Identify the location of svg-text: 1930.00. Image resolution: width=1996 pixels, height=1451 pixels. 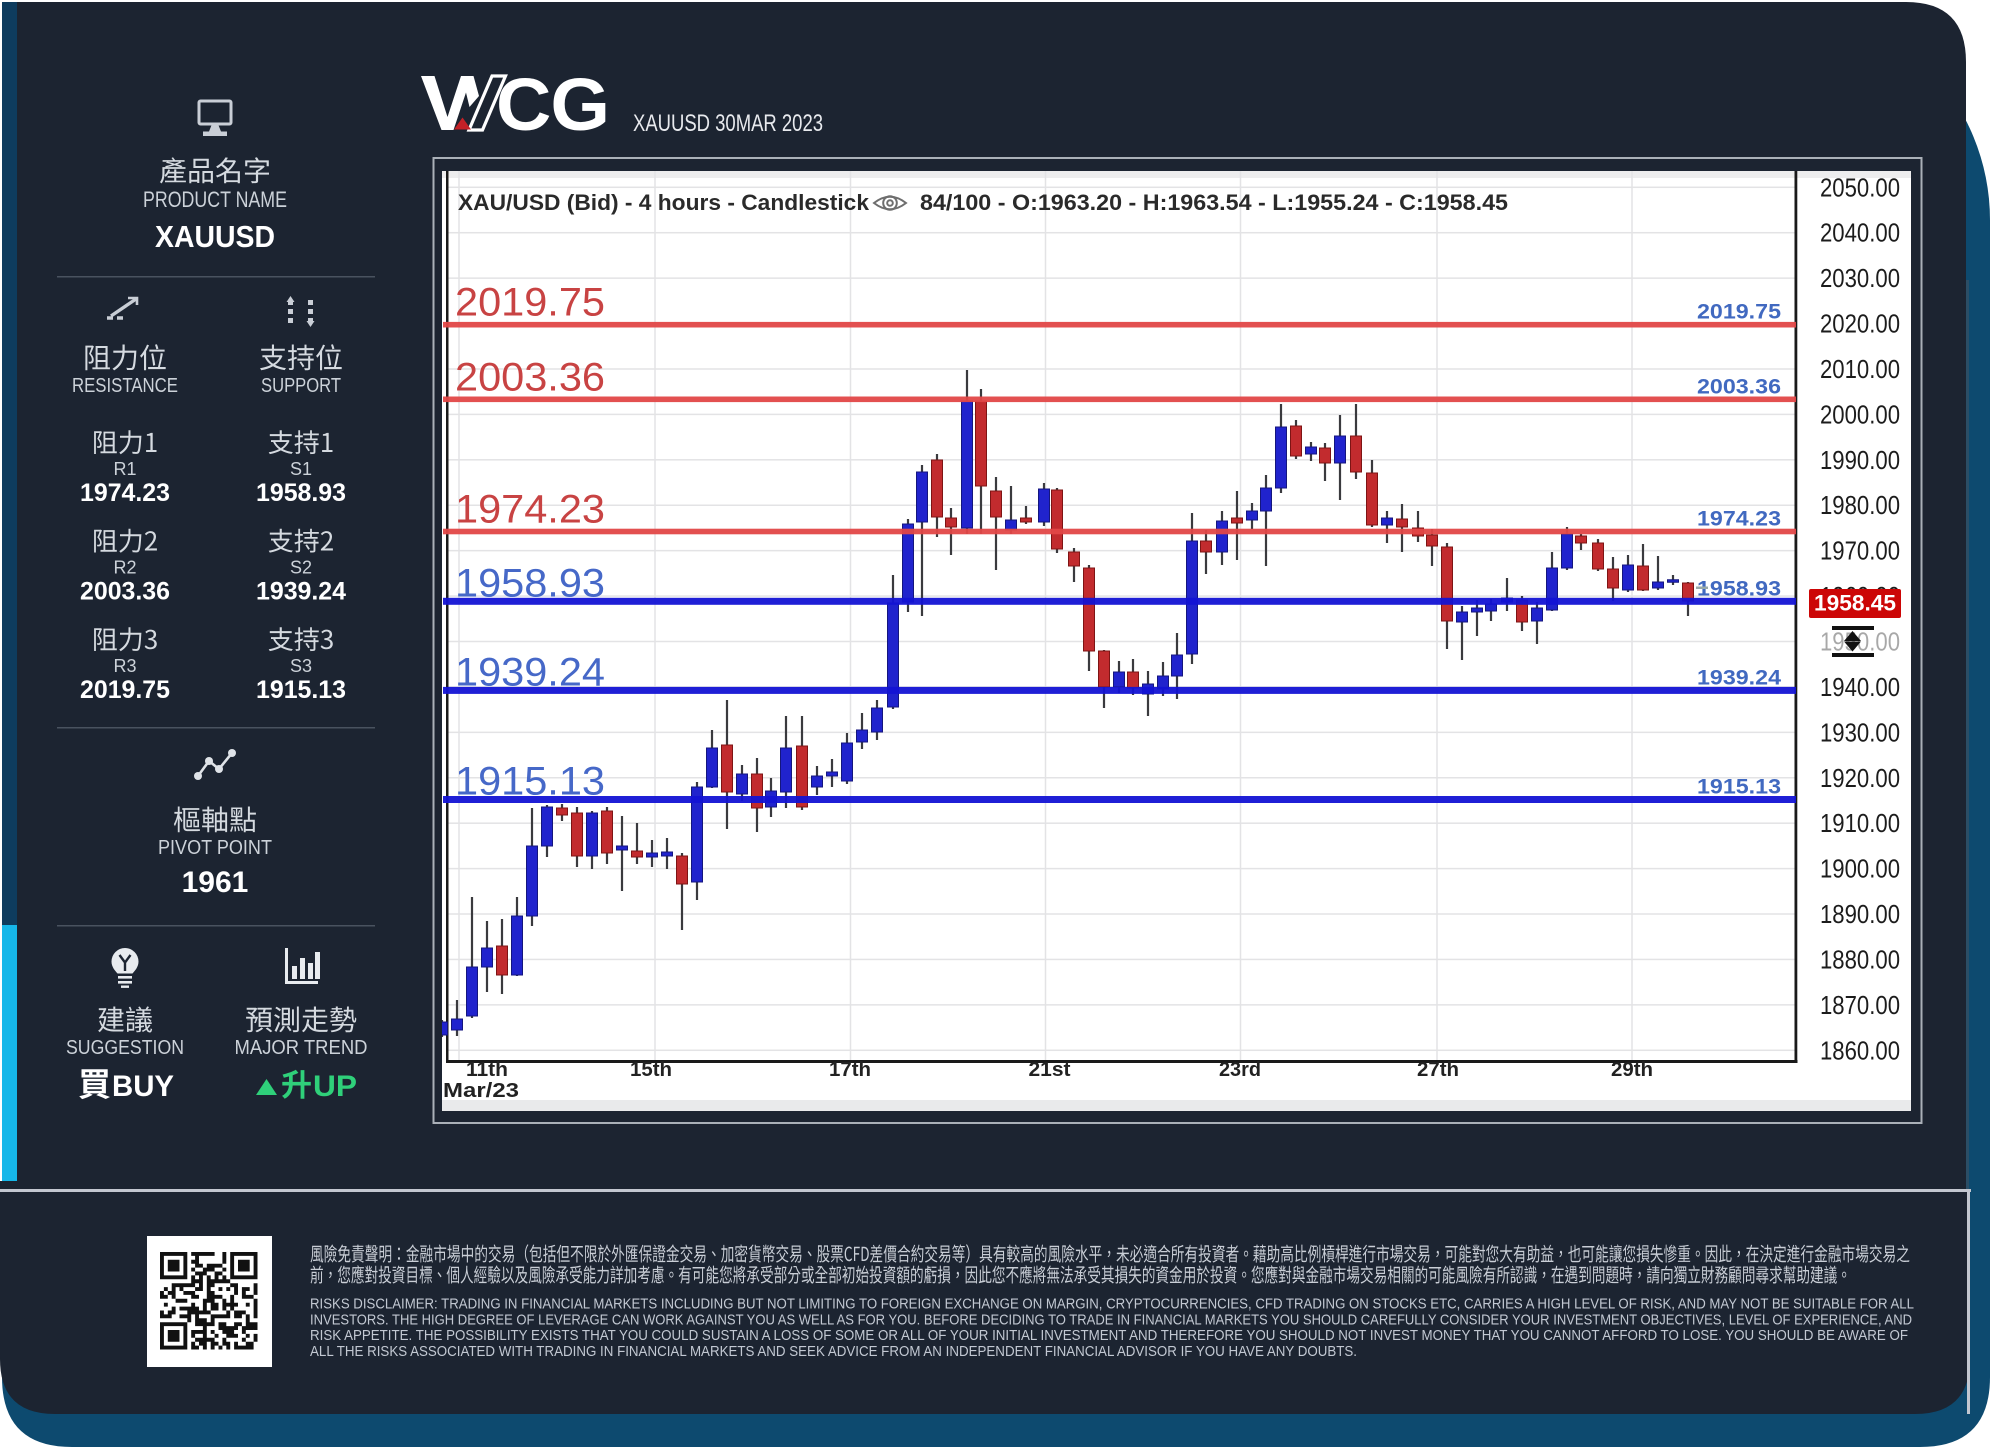
(1860, 732).